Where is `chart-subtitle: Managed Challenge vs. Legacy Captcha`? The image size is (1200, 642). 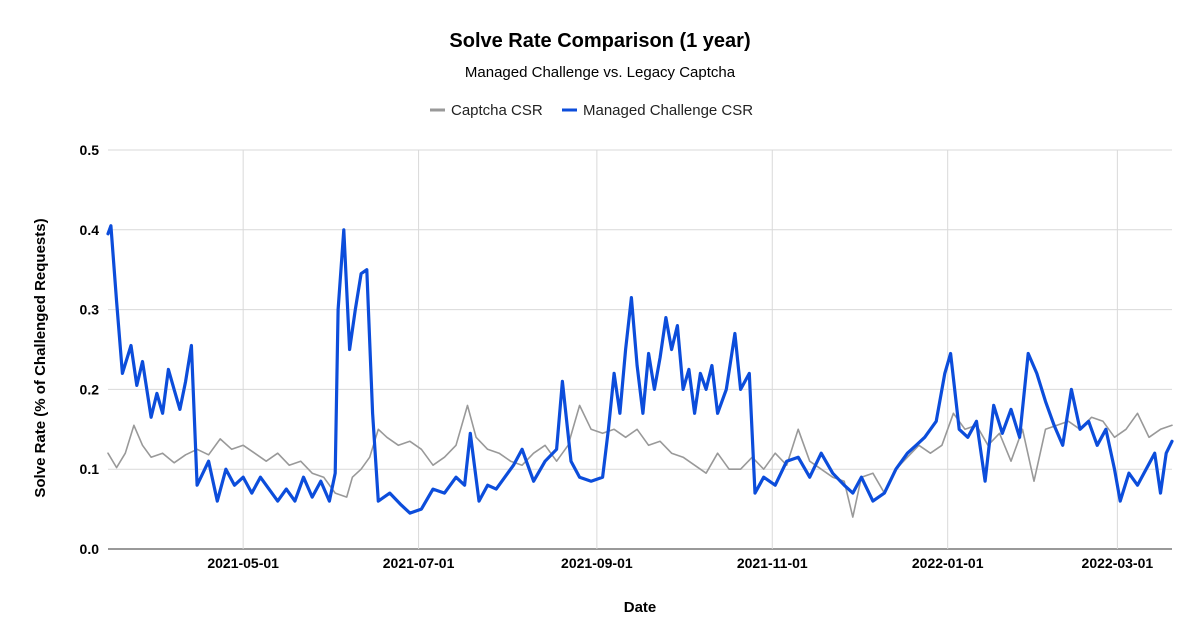 chart-subtitle: Managed Challenge vs. Legacy Captcha is located at coordinates (600, 72).